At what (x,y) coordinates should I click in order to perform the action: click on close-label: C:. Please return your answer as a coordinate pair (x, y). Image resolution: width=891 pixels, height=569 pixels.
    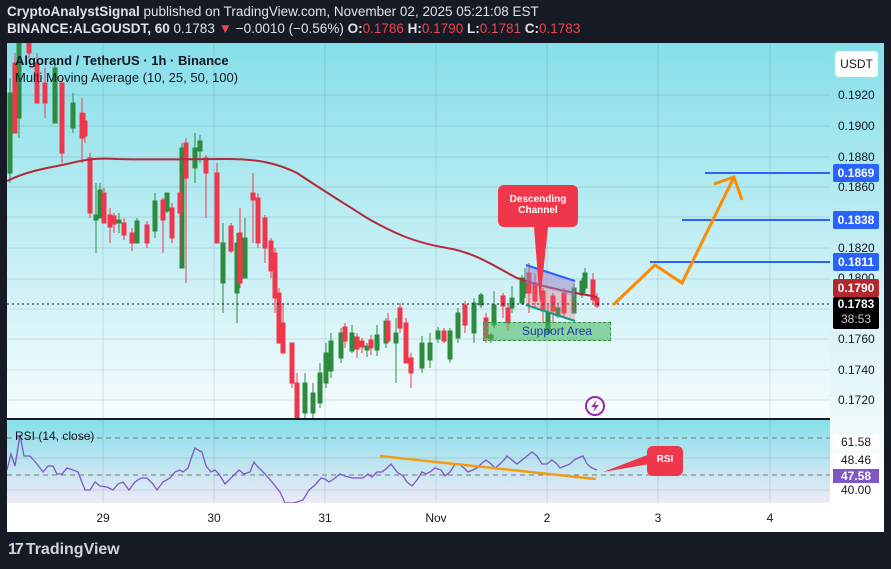
    Looking at the image, I should click on (532, 28).